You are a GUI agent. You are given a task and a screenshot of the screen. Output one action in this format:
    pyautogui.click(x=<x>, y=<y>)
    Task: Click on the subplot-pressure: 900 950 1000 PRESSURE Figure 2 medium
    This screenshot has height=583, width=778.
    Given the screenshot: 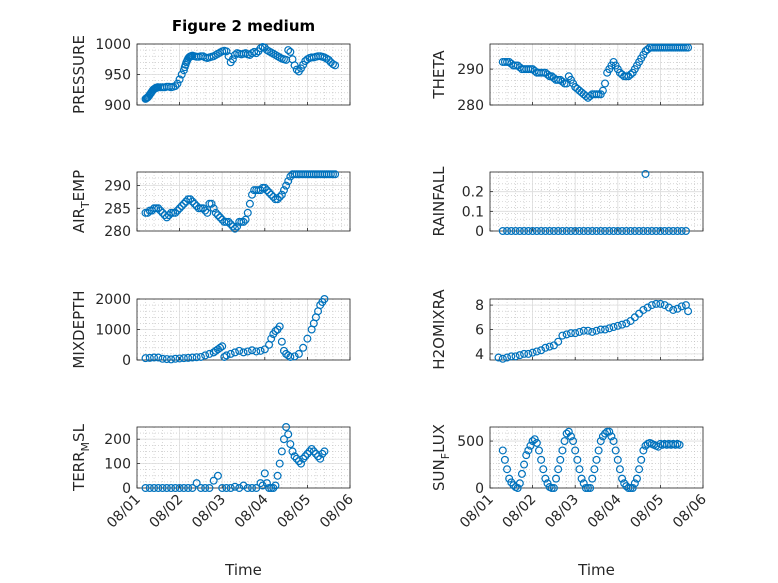 What is the action you would take?
    pyautogui.click(x=210, y=65)
    